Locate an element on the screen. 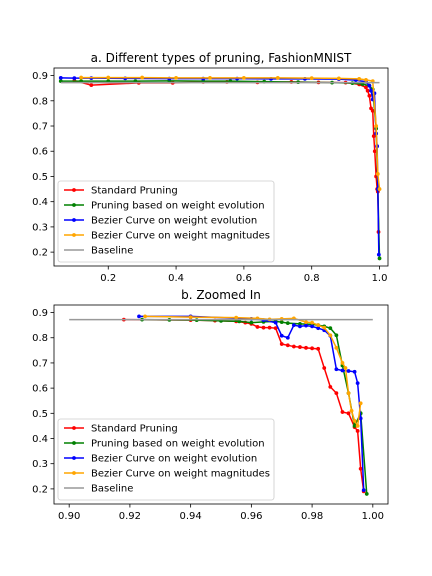  y-tick-label: 0.4 is located at coordinates (40, 439).